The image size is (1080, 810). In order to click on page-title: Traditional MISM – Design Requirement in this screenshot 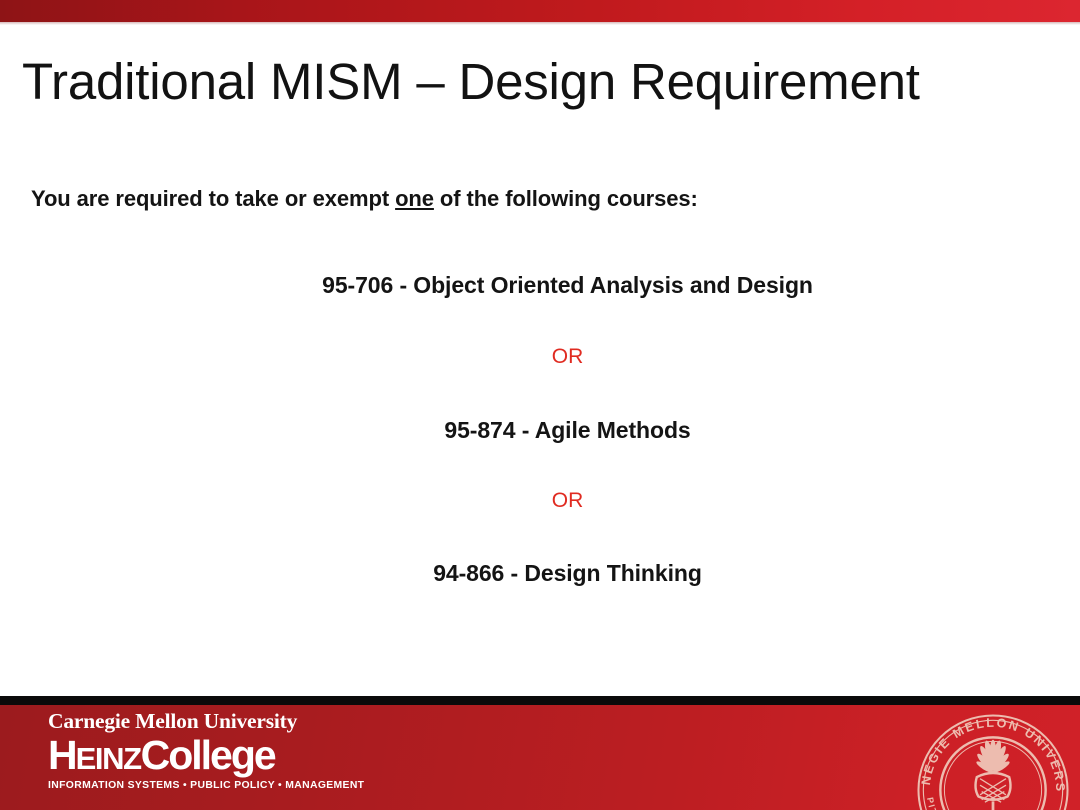, I will do `click(471, 81)`.